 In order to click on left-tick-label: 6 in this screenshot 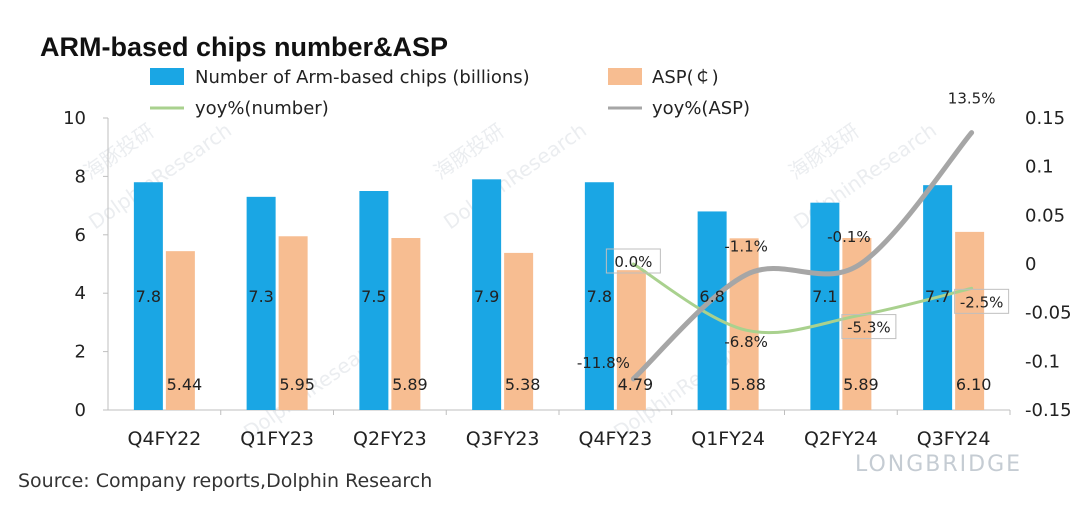, I will do `click(80, 235)`.